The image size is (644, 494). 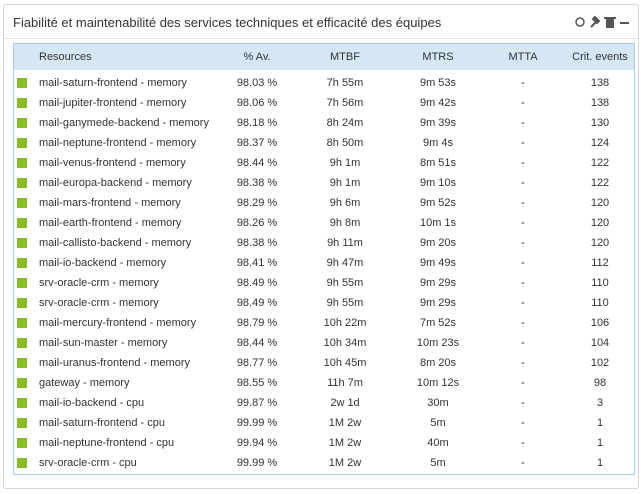 I want to click on cell: 10h 34m, so click(x=345, y=343).